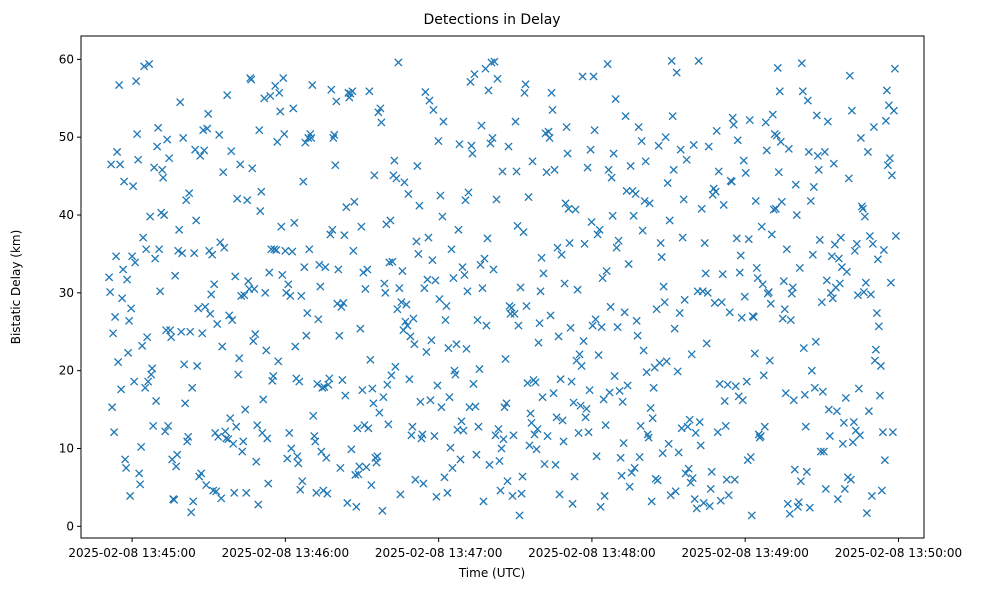  I want to click on x-tick-label: 2025-02-08 13:46:00, so click(285, 553).